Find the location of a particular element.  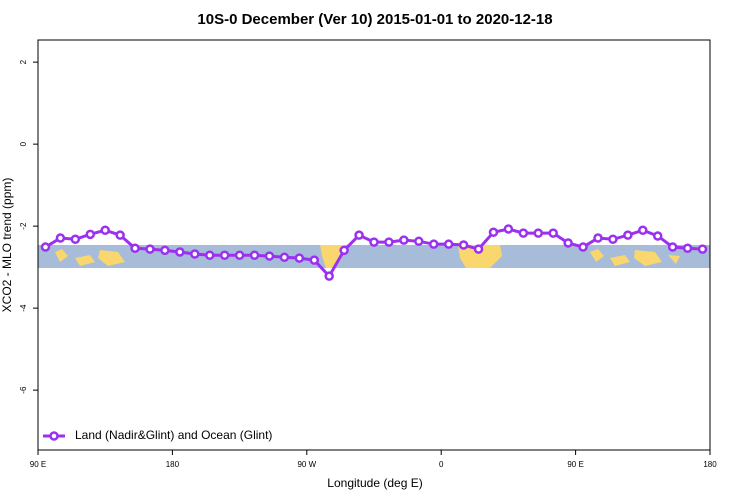

y-tick-label: -4 is located at coordinates (23, 308).